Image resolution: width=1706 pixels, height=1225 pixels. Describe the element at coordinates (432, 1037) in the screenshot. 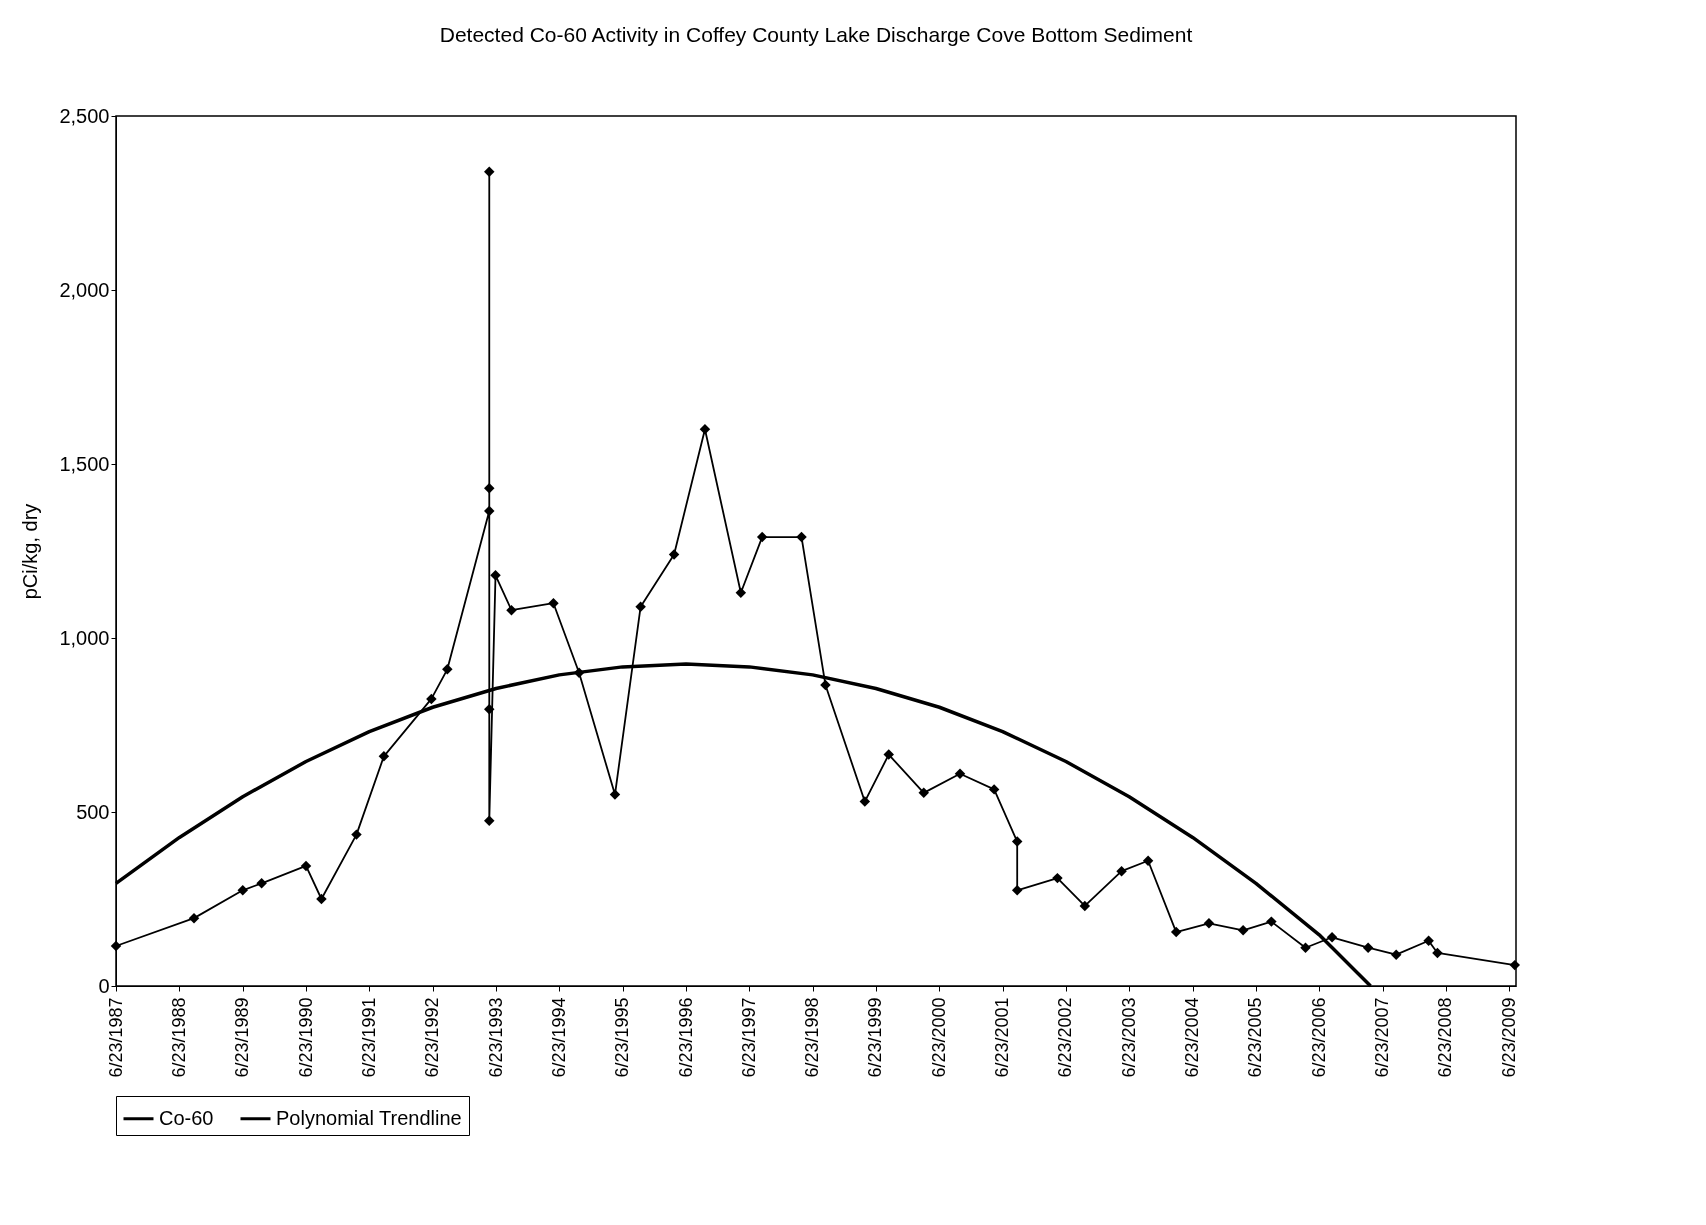

I see `x-tick-label: 6/23/1992` at that location.